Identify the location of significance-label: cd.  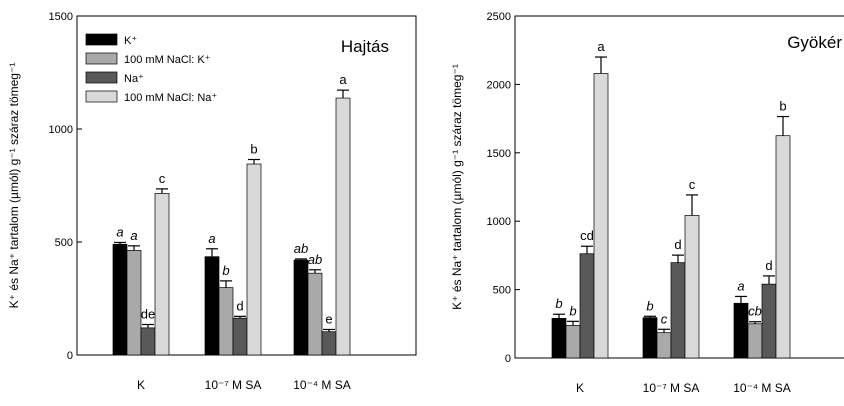
(587, 235).